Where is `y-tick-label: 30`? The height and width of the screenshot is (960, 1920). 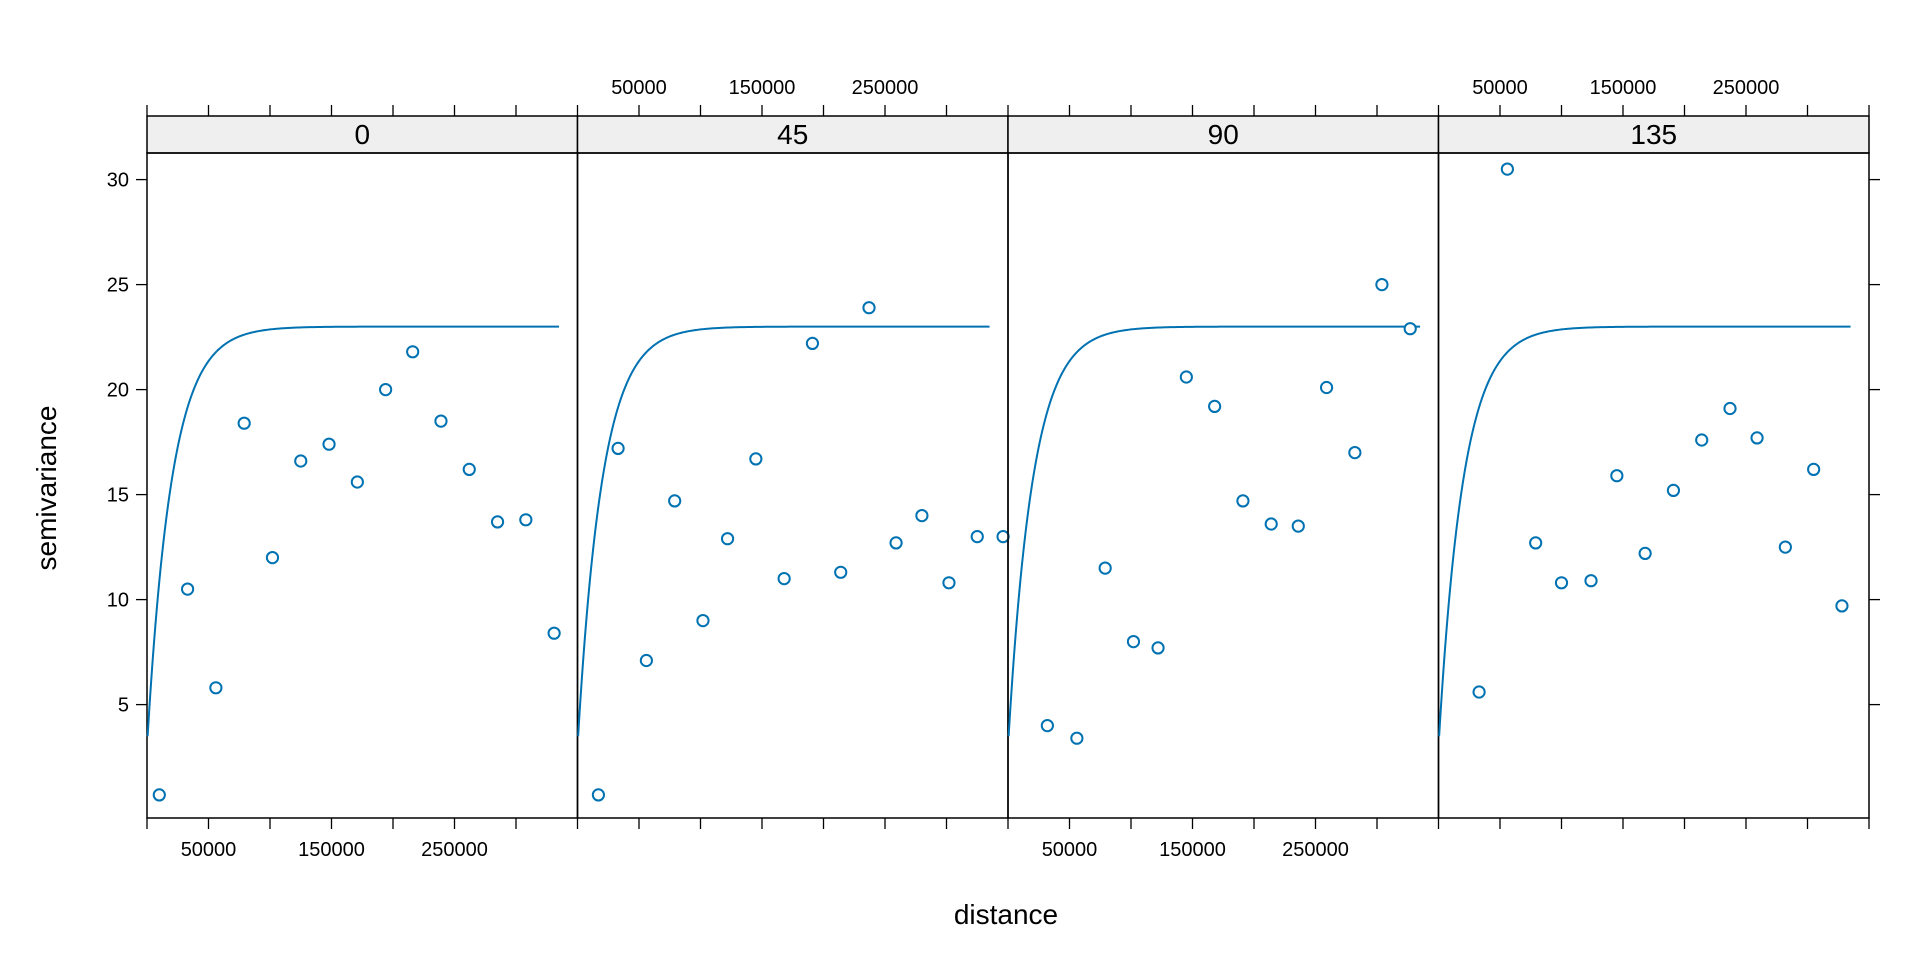
y-tick-label: 30 is located at coordinates (118, 181).